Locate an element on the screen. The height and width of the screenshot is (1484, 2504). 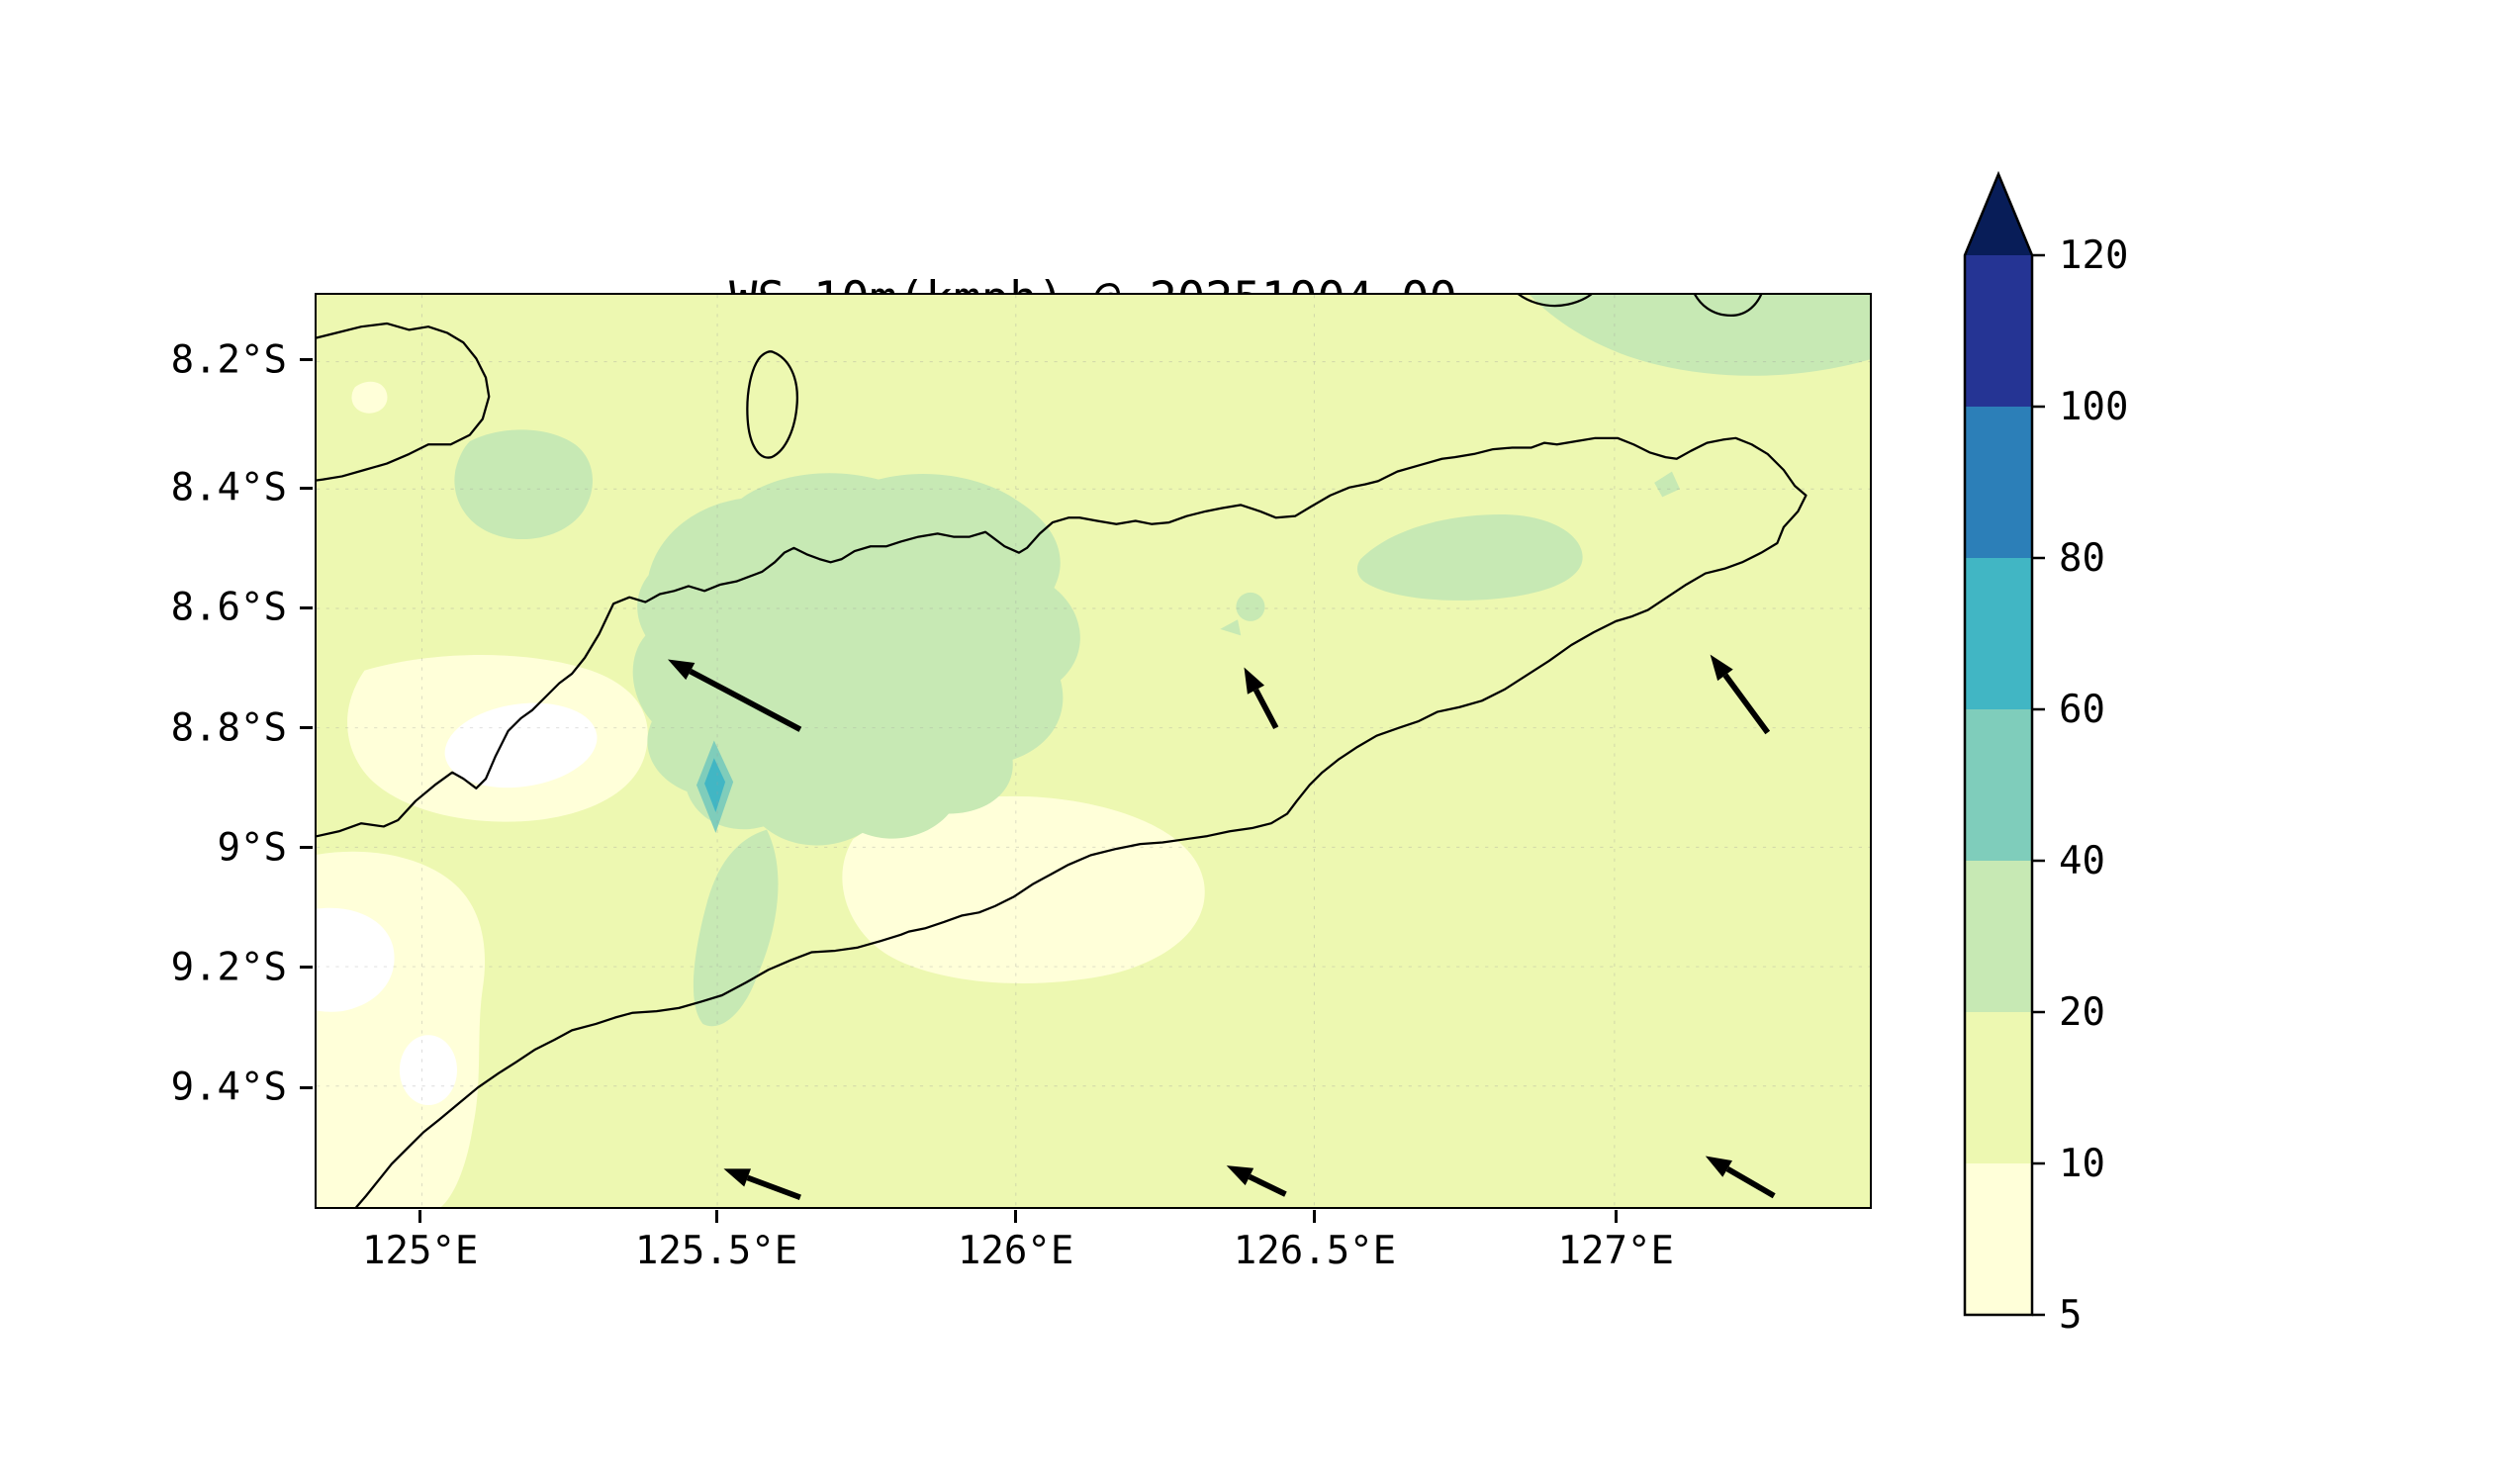
colorbar: 120 100 80 60 40 20 10 5 is located at coordinates (2045, 750).